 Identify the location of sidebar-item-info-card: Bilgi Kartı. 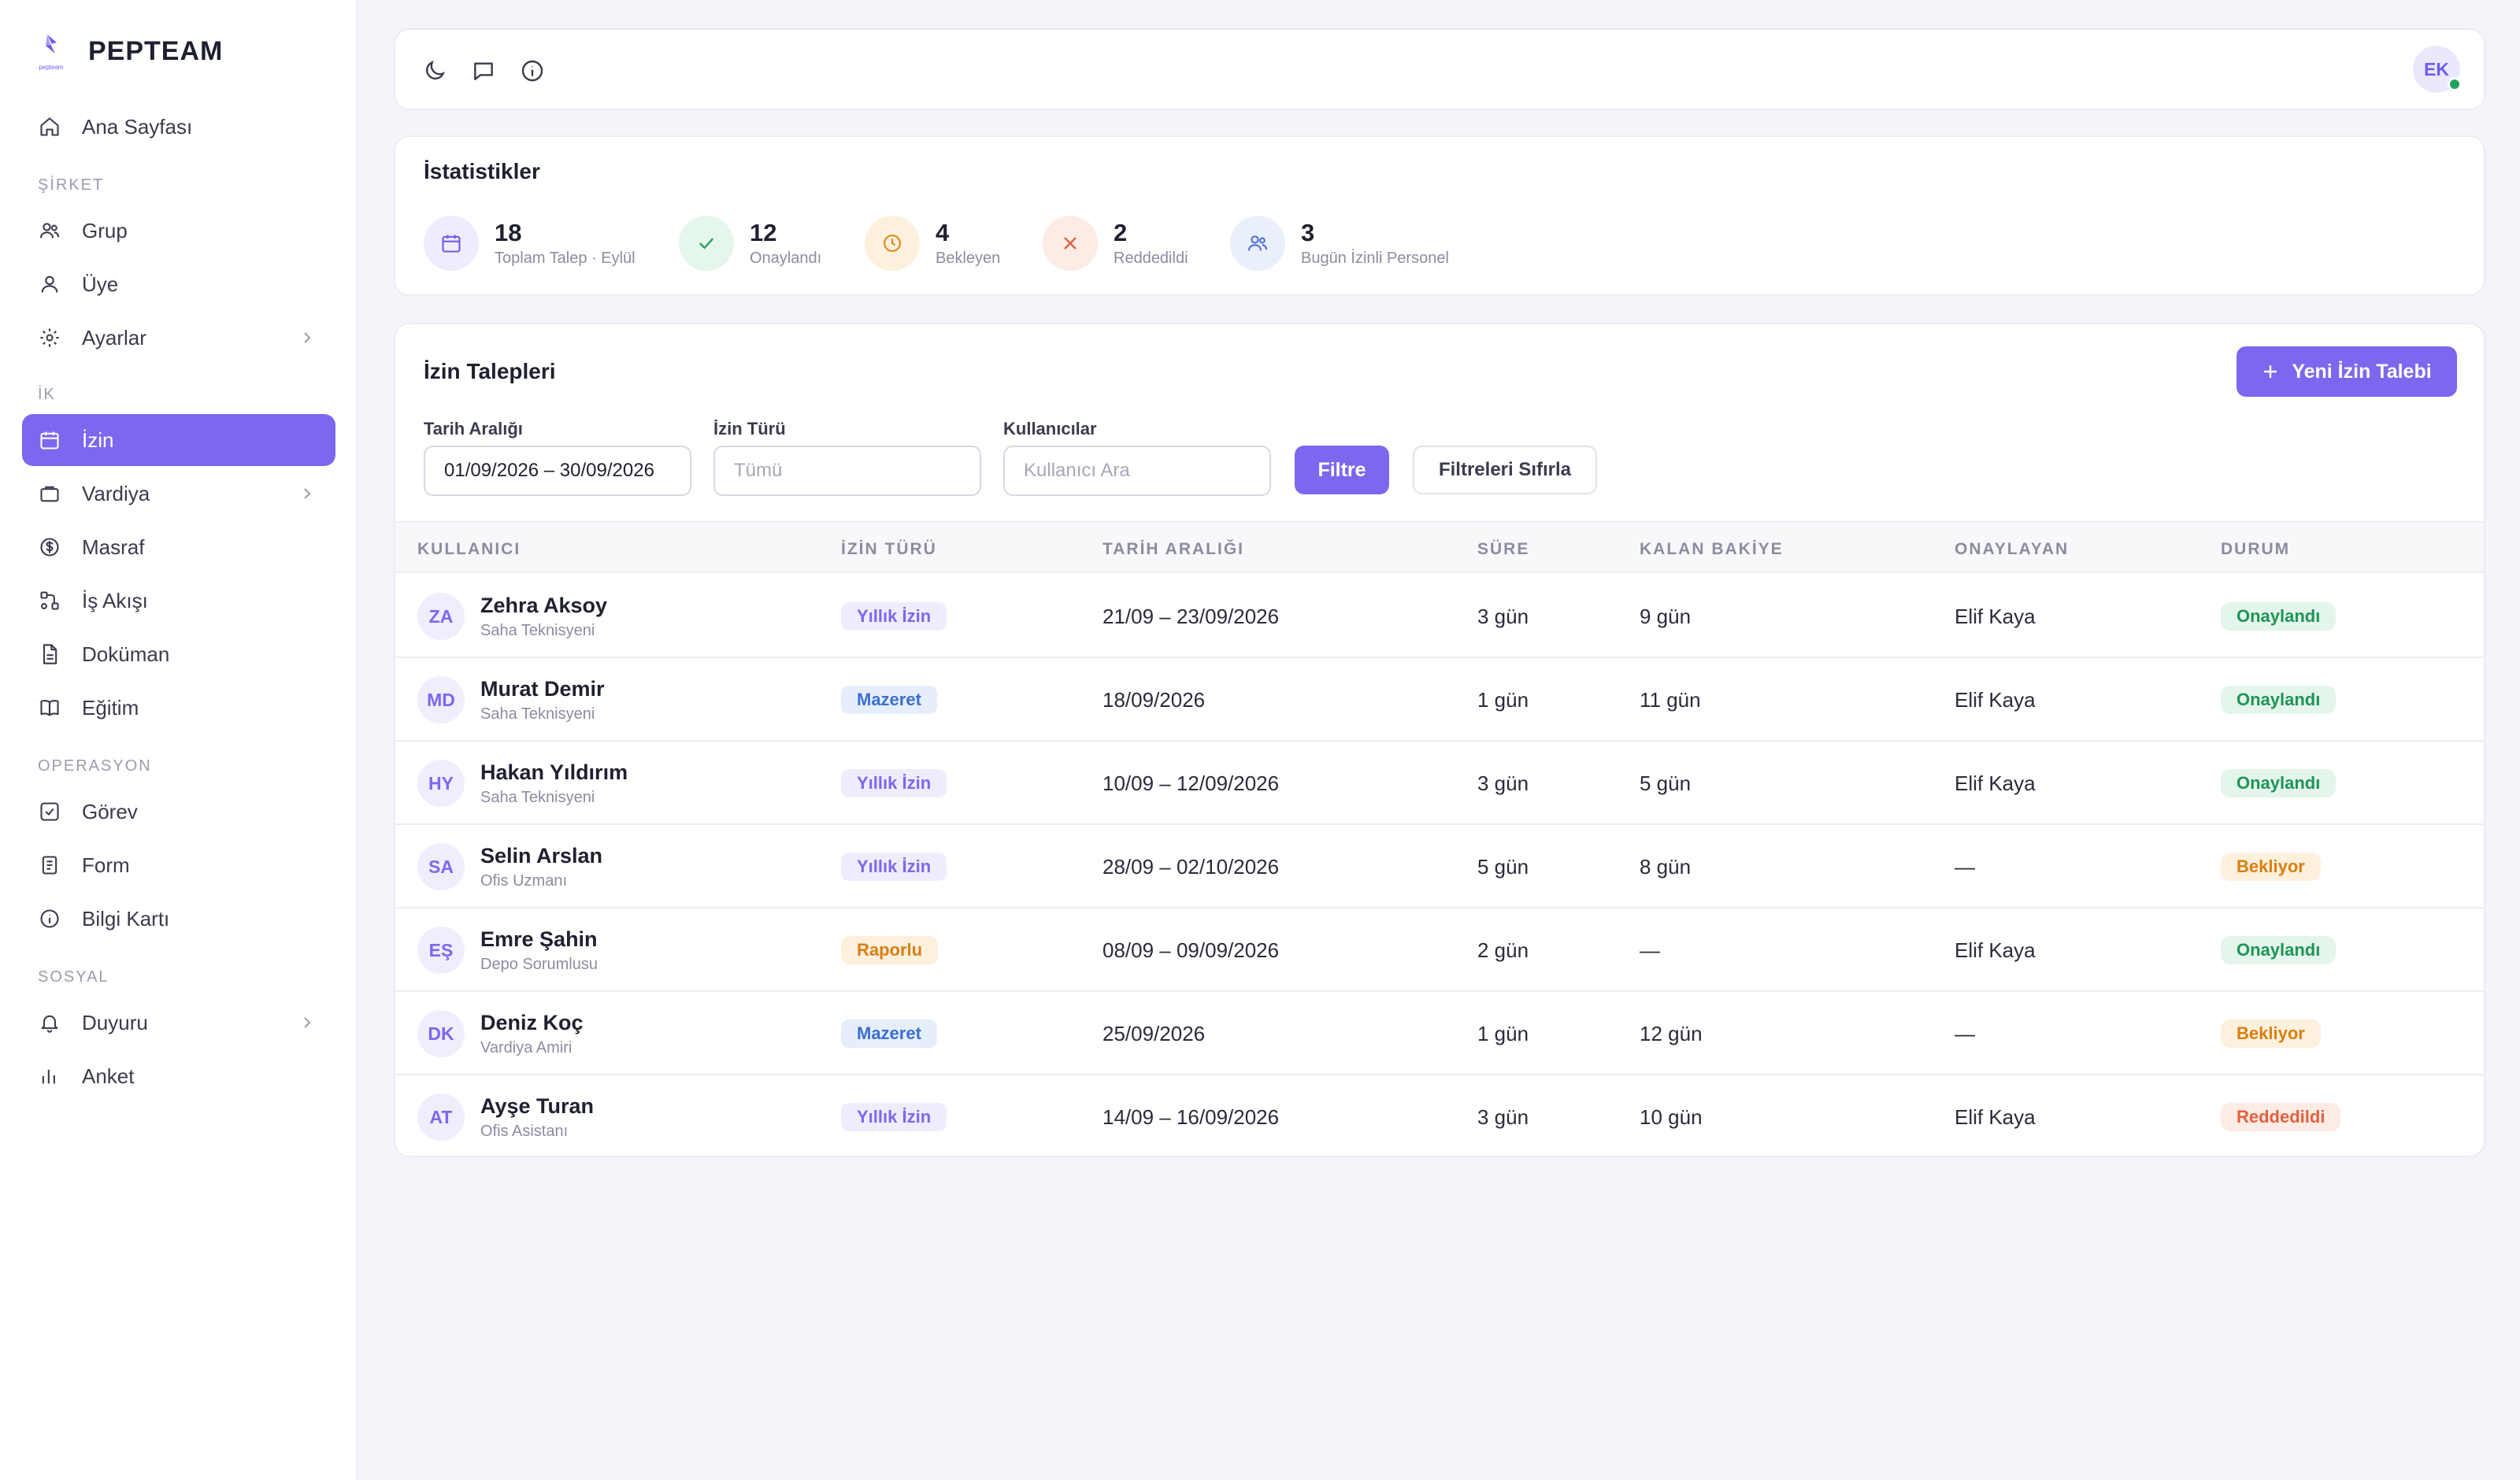
(178, 919).